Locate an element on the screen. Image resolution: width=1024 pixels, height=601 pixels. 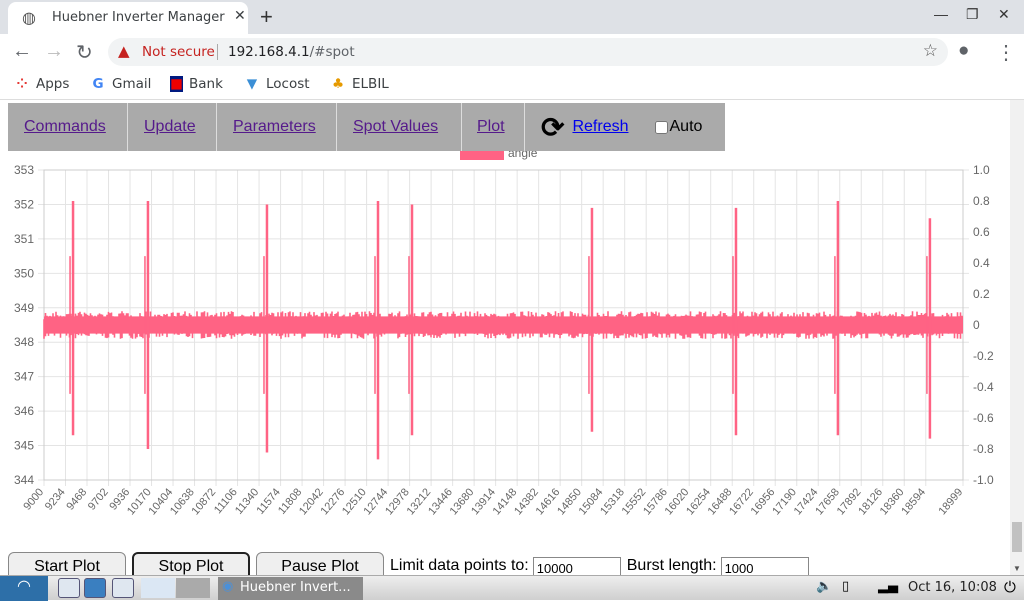
limit-input is located at coordinates (576, 566).